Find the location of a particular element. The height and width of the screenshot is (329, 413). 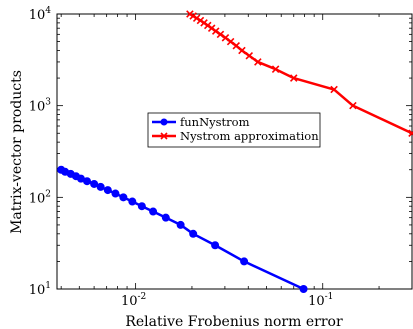

x-axis-label: Relative Frobenius norm error is located at coordinates (234, 321).